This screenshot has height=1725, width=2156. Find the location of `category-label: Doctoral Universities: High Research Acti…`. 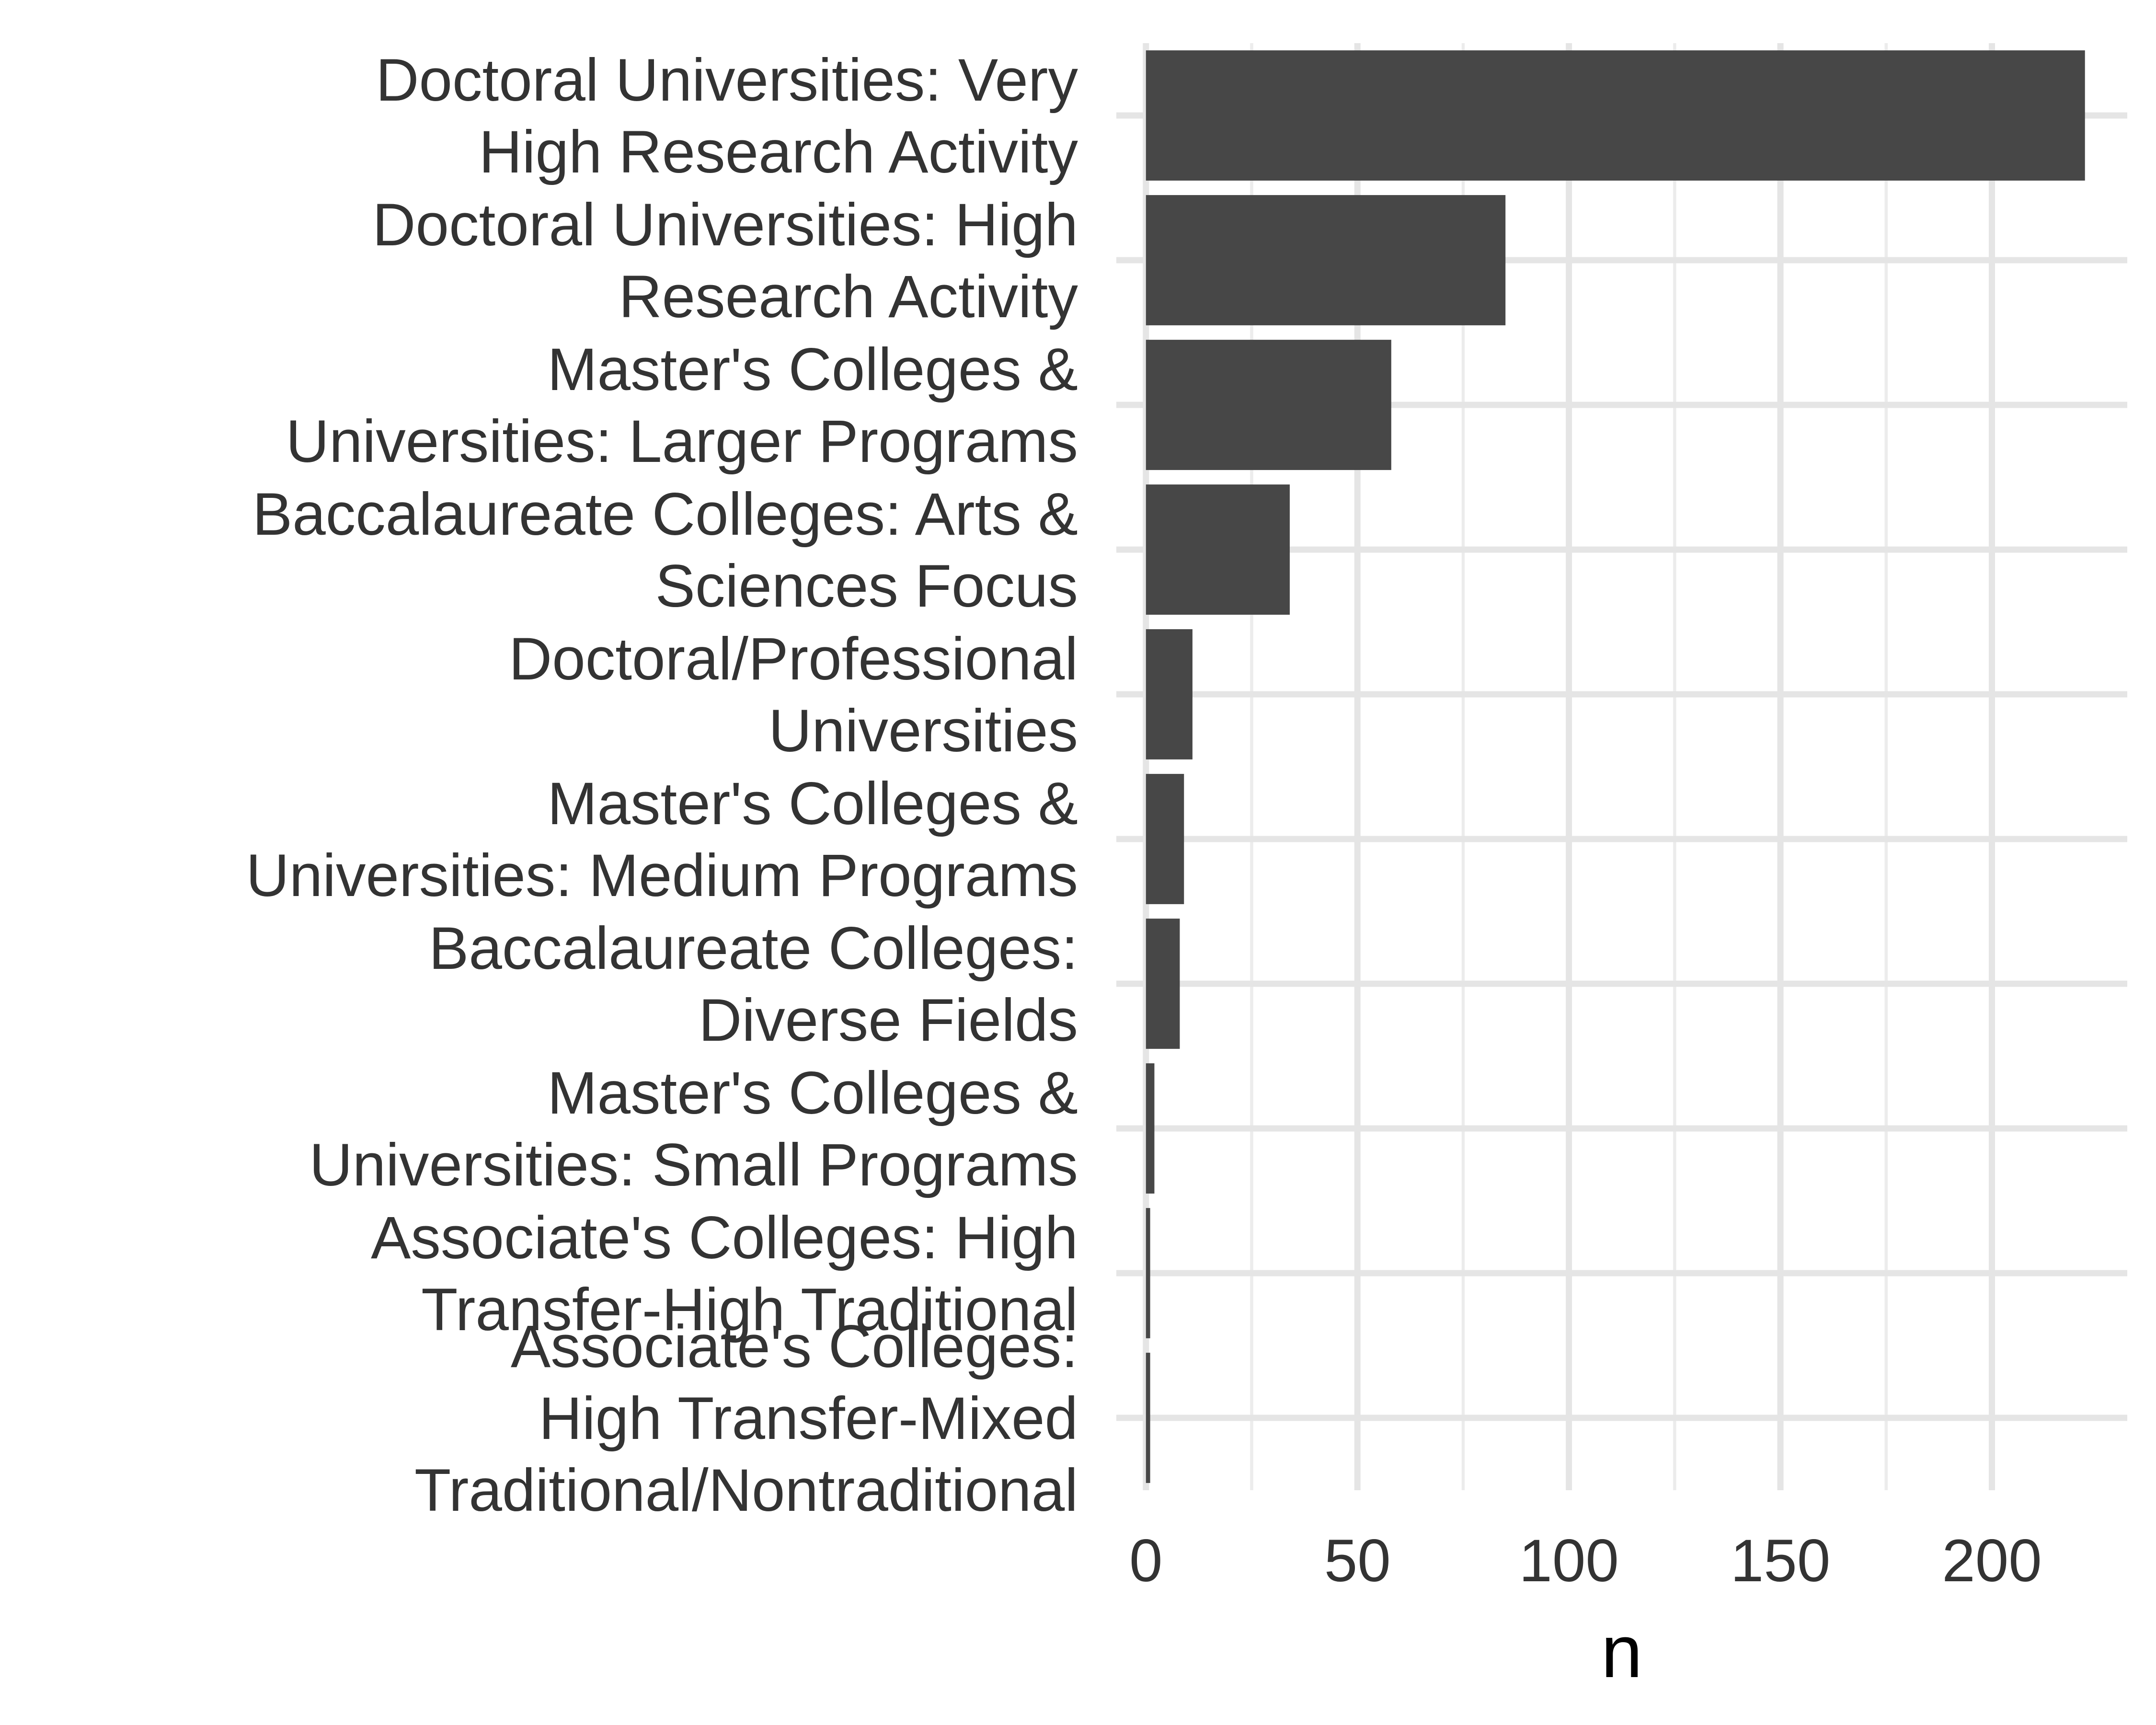

category-label: Doctoral Universities: High Research Acti… is located at coordinates (725, 261).